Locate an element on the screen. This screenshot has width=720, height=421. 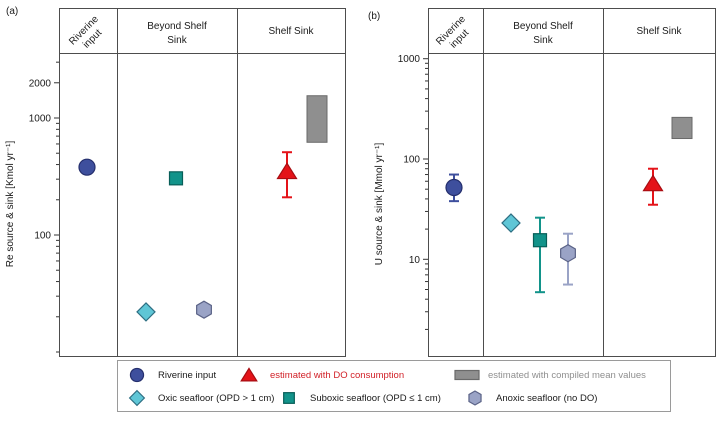
diamond-marker is located at coordinates (137, 398).